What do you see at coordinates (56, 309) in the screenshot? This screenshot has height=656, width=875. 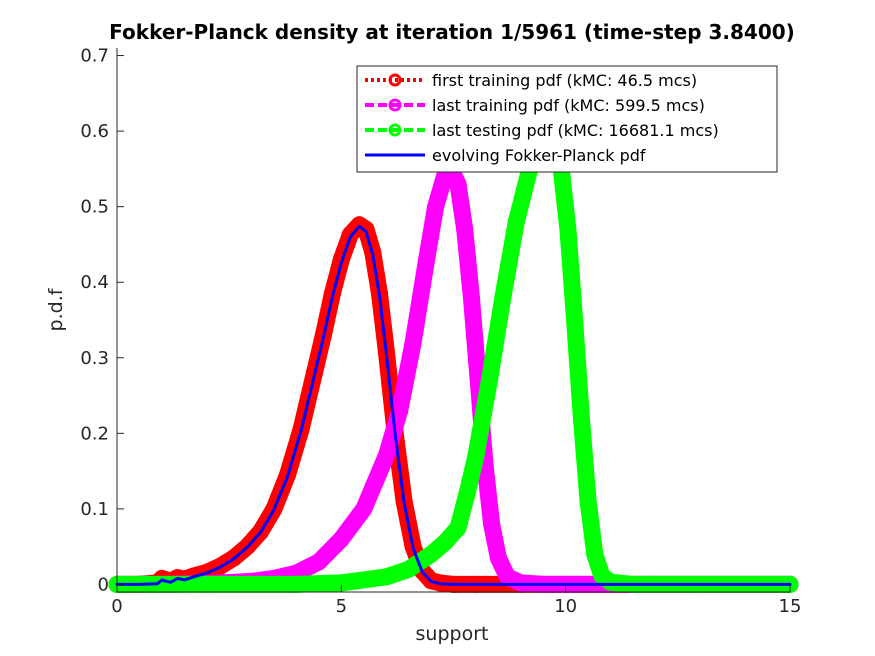 I see `y-axis-label: p.d.f` at bounding box center [56, 309].